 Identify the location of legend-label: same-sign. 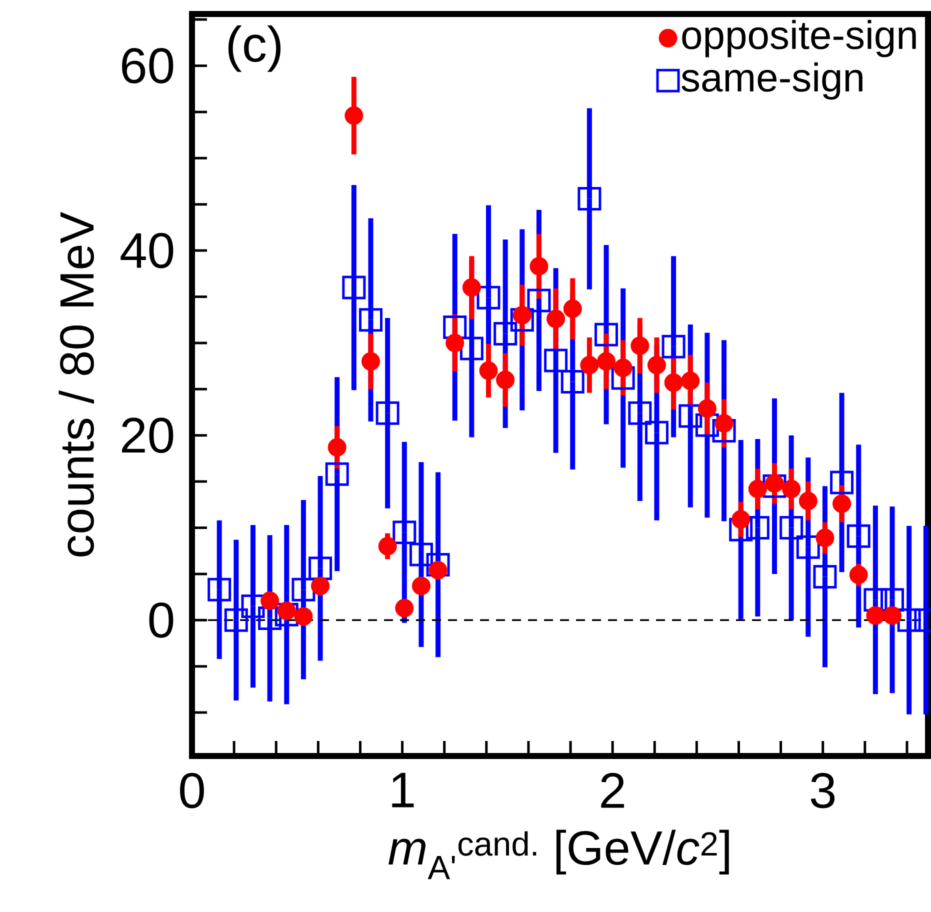
(772, 81).